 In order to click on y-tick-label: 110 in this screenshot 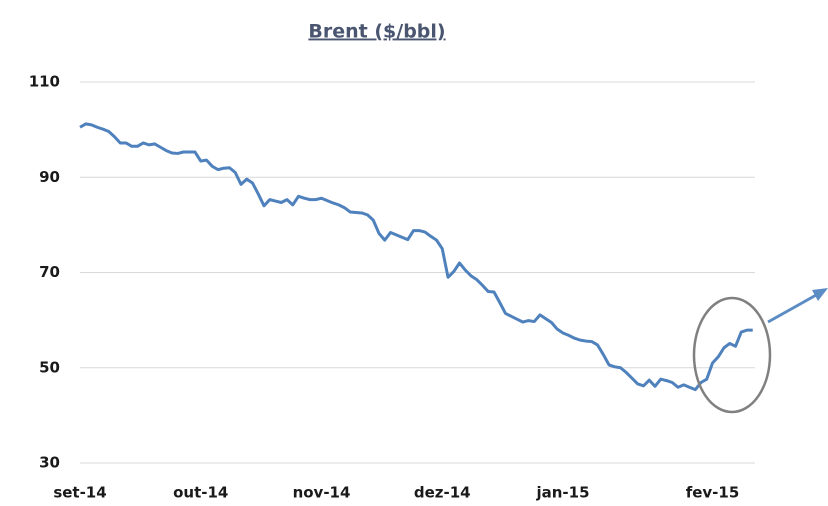, I will do `click(44, 82)`.